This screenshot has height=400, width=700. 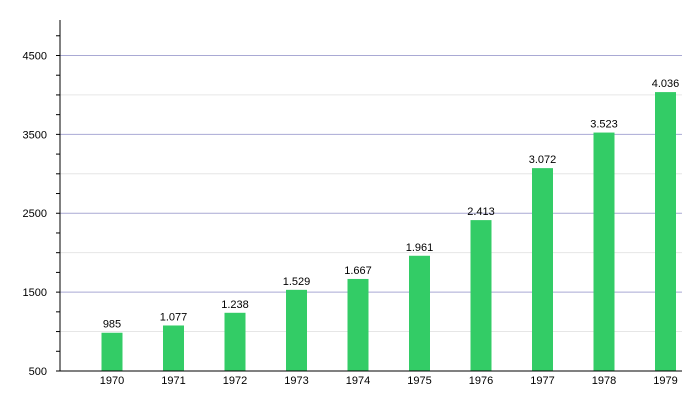 I want to click on data-label: 1.238, so click(x=235, y=305).